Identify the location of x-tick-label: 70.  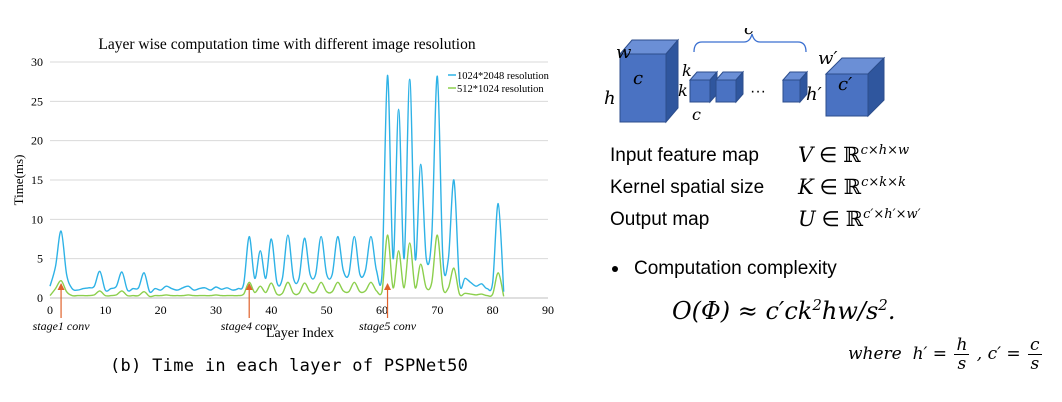
(437, 310).